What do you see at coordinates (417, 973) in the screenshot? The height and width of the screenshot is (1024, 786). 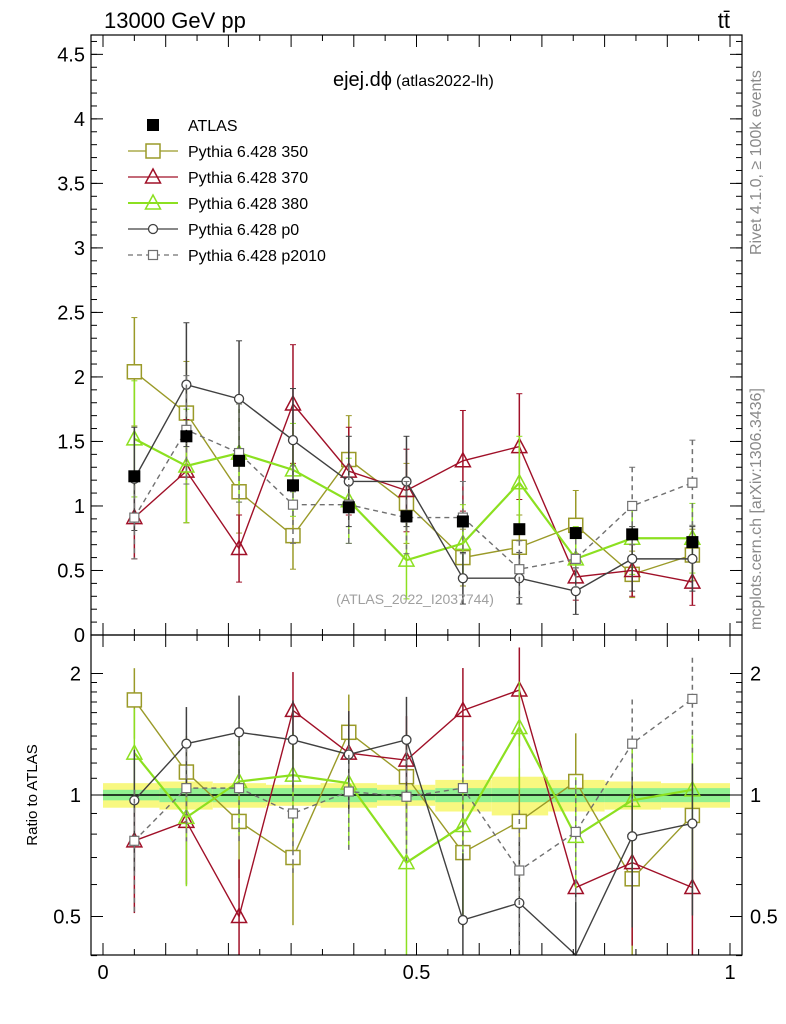 I see `x-tick-label: 0.5` at bounding box center [417, 973].